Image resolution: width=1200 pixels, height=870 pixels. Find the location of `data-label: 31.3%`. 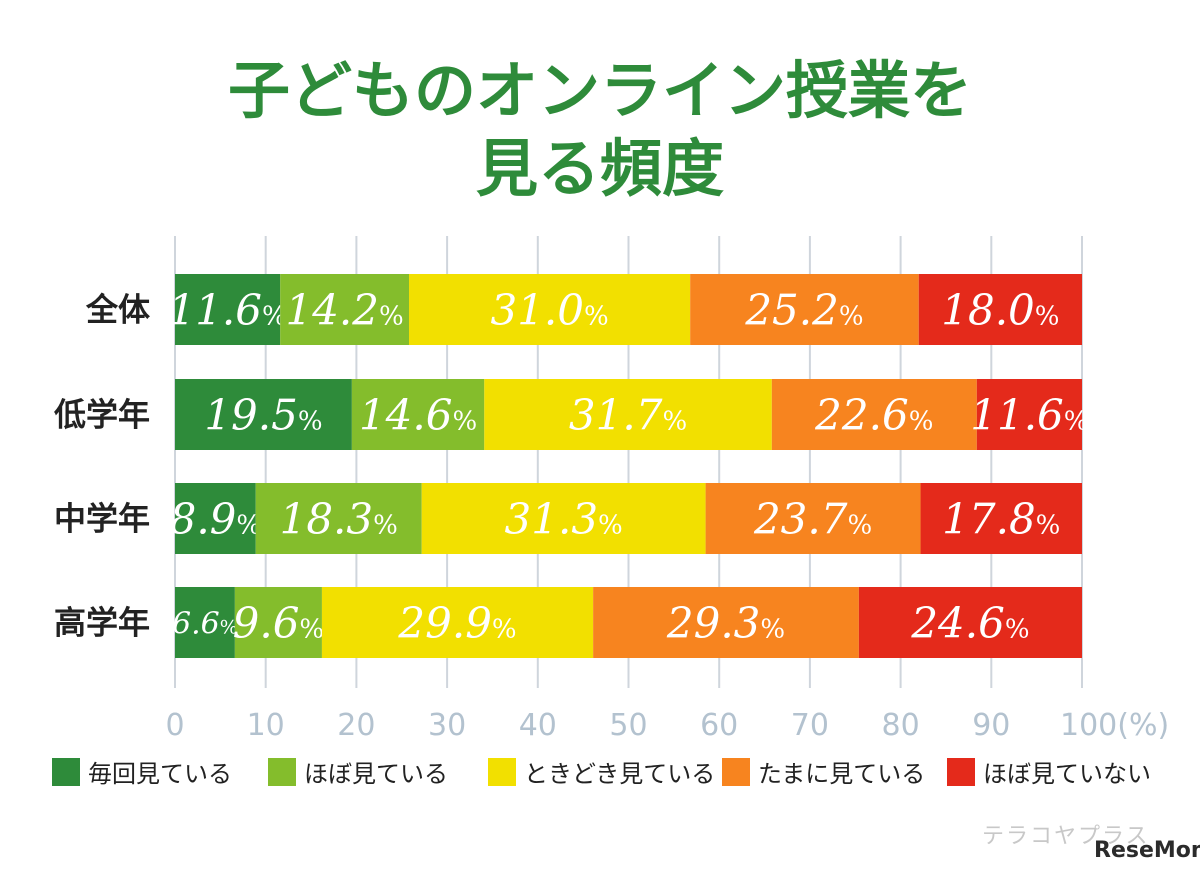

data-label: 31.3% is located at coordinates (564, 519).